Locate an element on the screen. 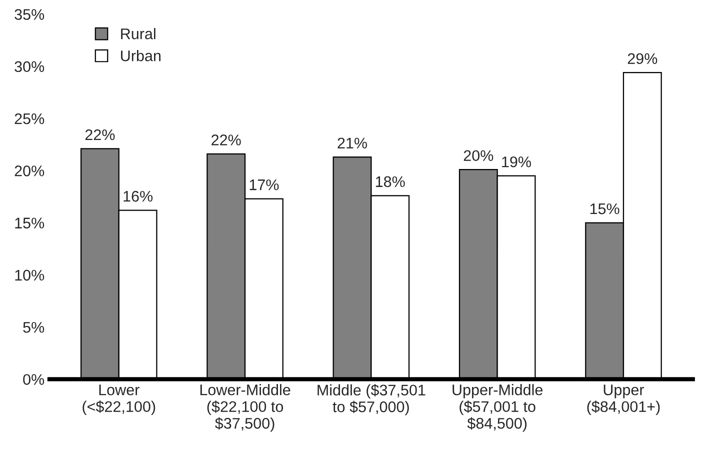 The height and width of the screenshot is (474, 707). y-tick-label: 35% is located at coordinates (29, 14).